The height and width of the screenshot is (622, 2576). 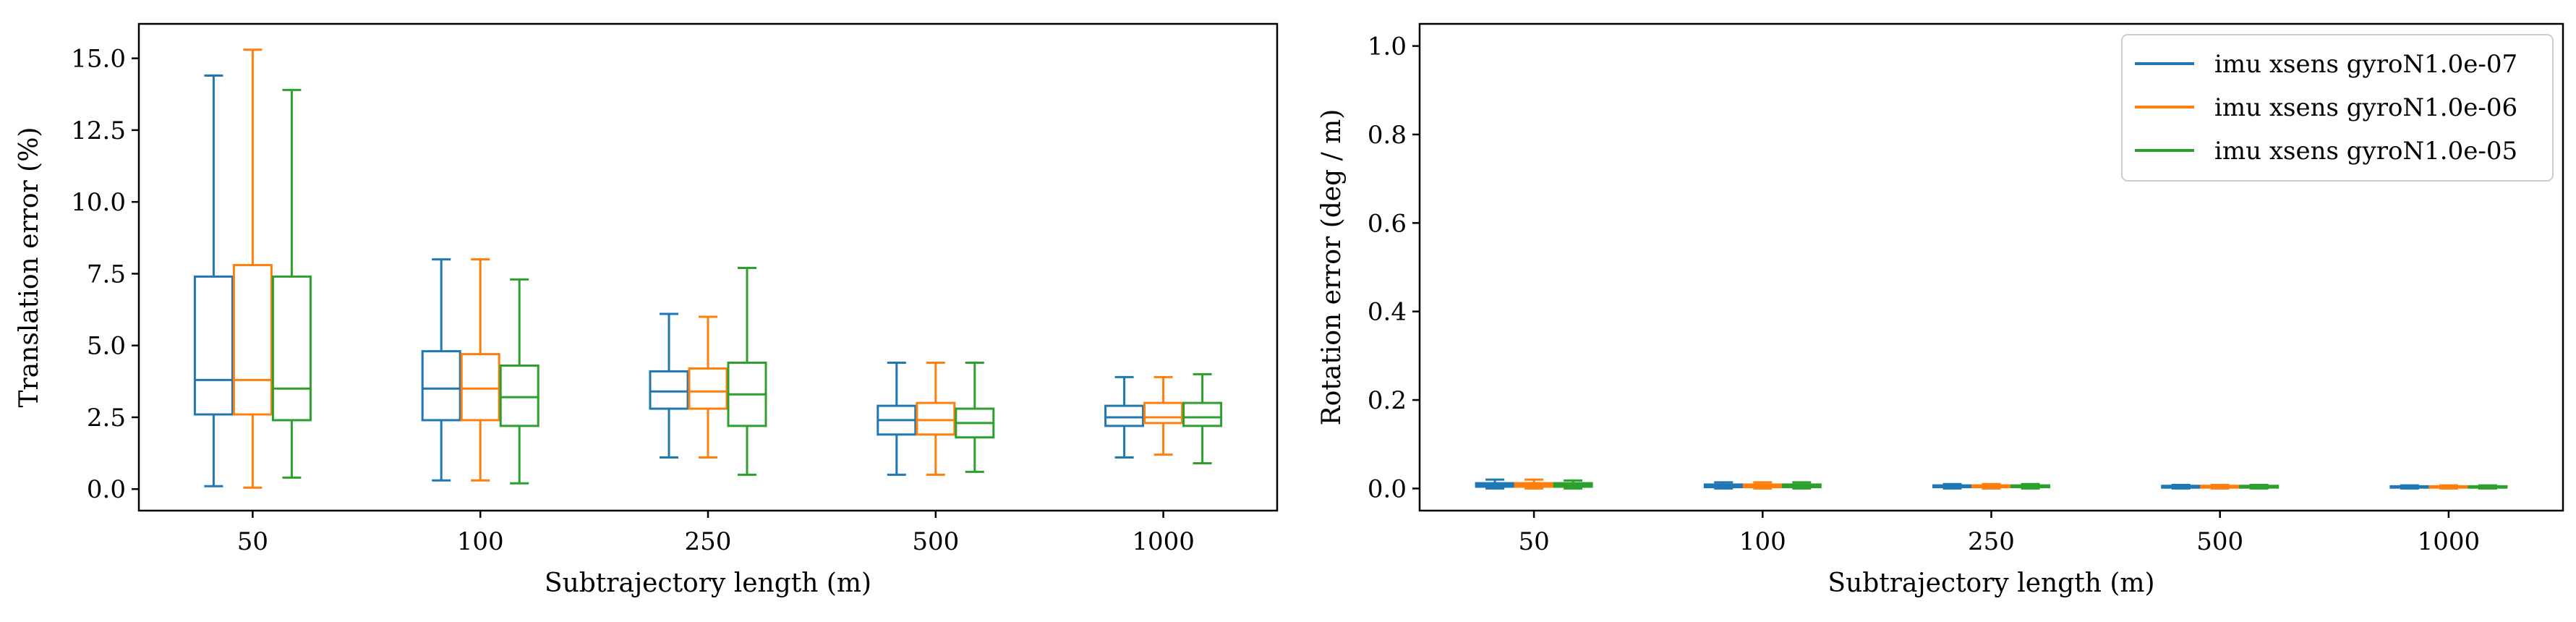 What do you see at coordinates (106, 418) in the screenshot?
I see `y-tick-label: 2.5` at bounding box center [106, 418].